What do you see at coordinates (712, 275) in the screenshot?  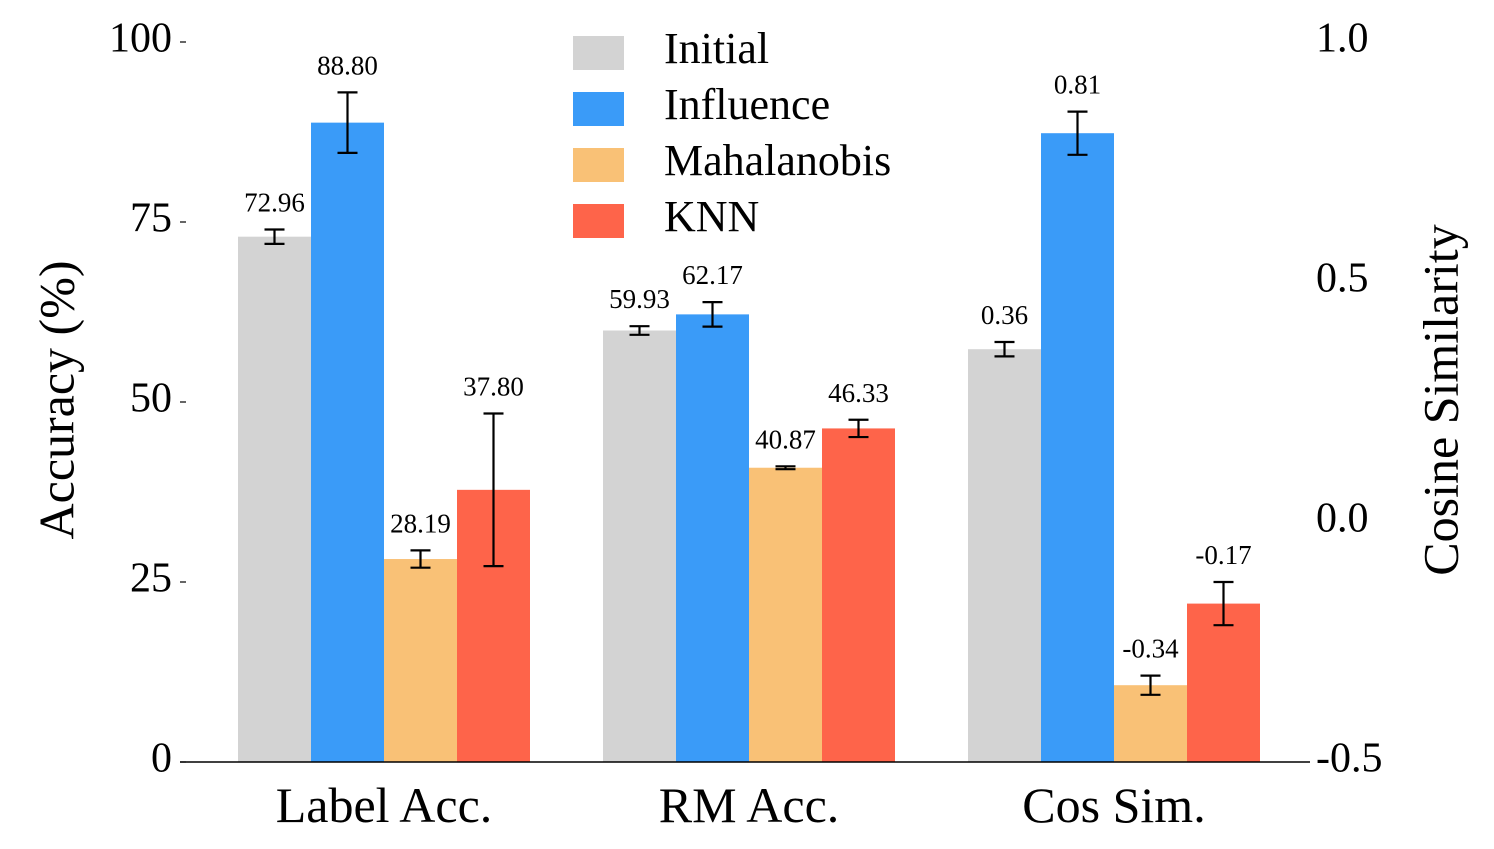 I see `data-label: 62.17` at bounding box center [712, 275].